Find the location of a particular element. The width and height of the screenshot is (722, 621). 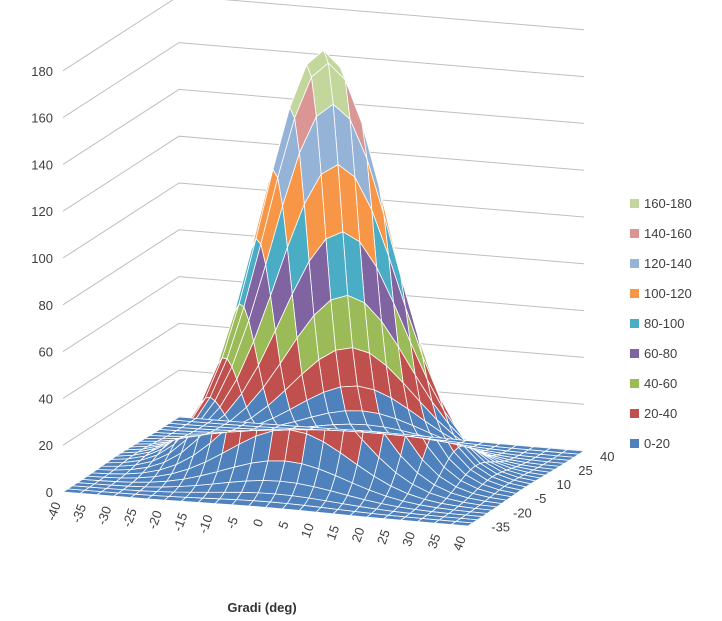

z-tick-label: 40 is located at coordinates (46, 398).